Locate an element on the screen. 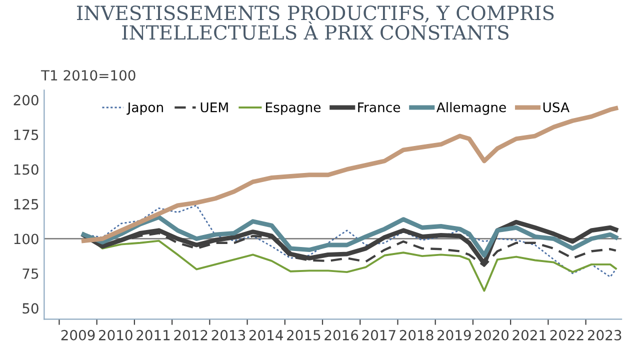 This screenshot has height=347, width=631. x-tick-label: 2012 is located at coordinates (191, 335).